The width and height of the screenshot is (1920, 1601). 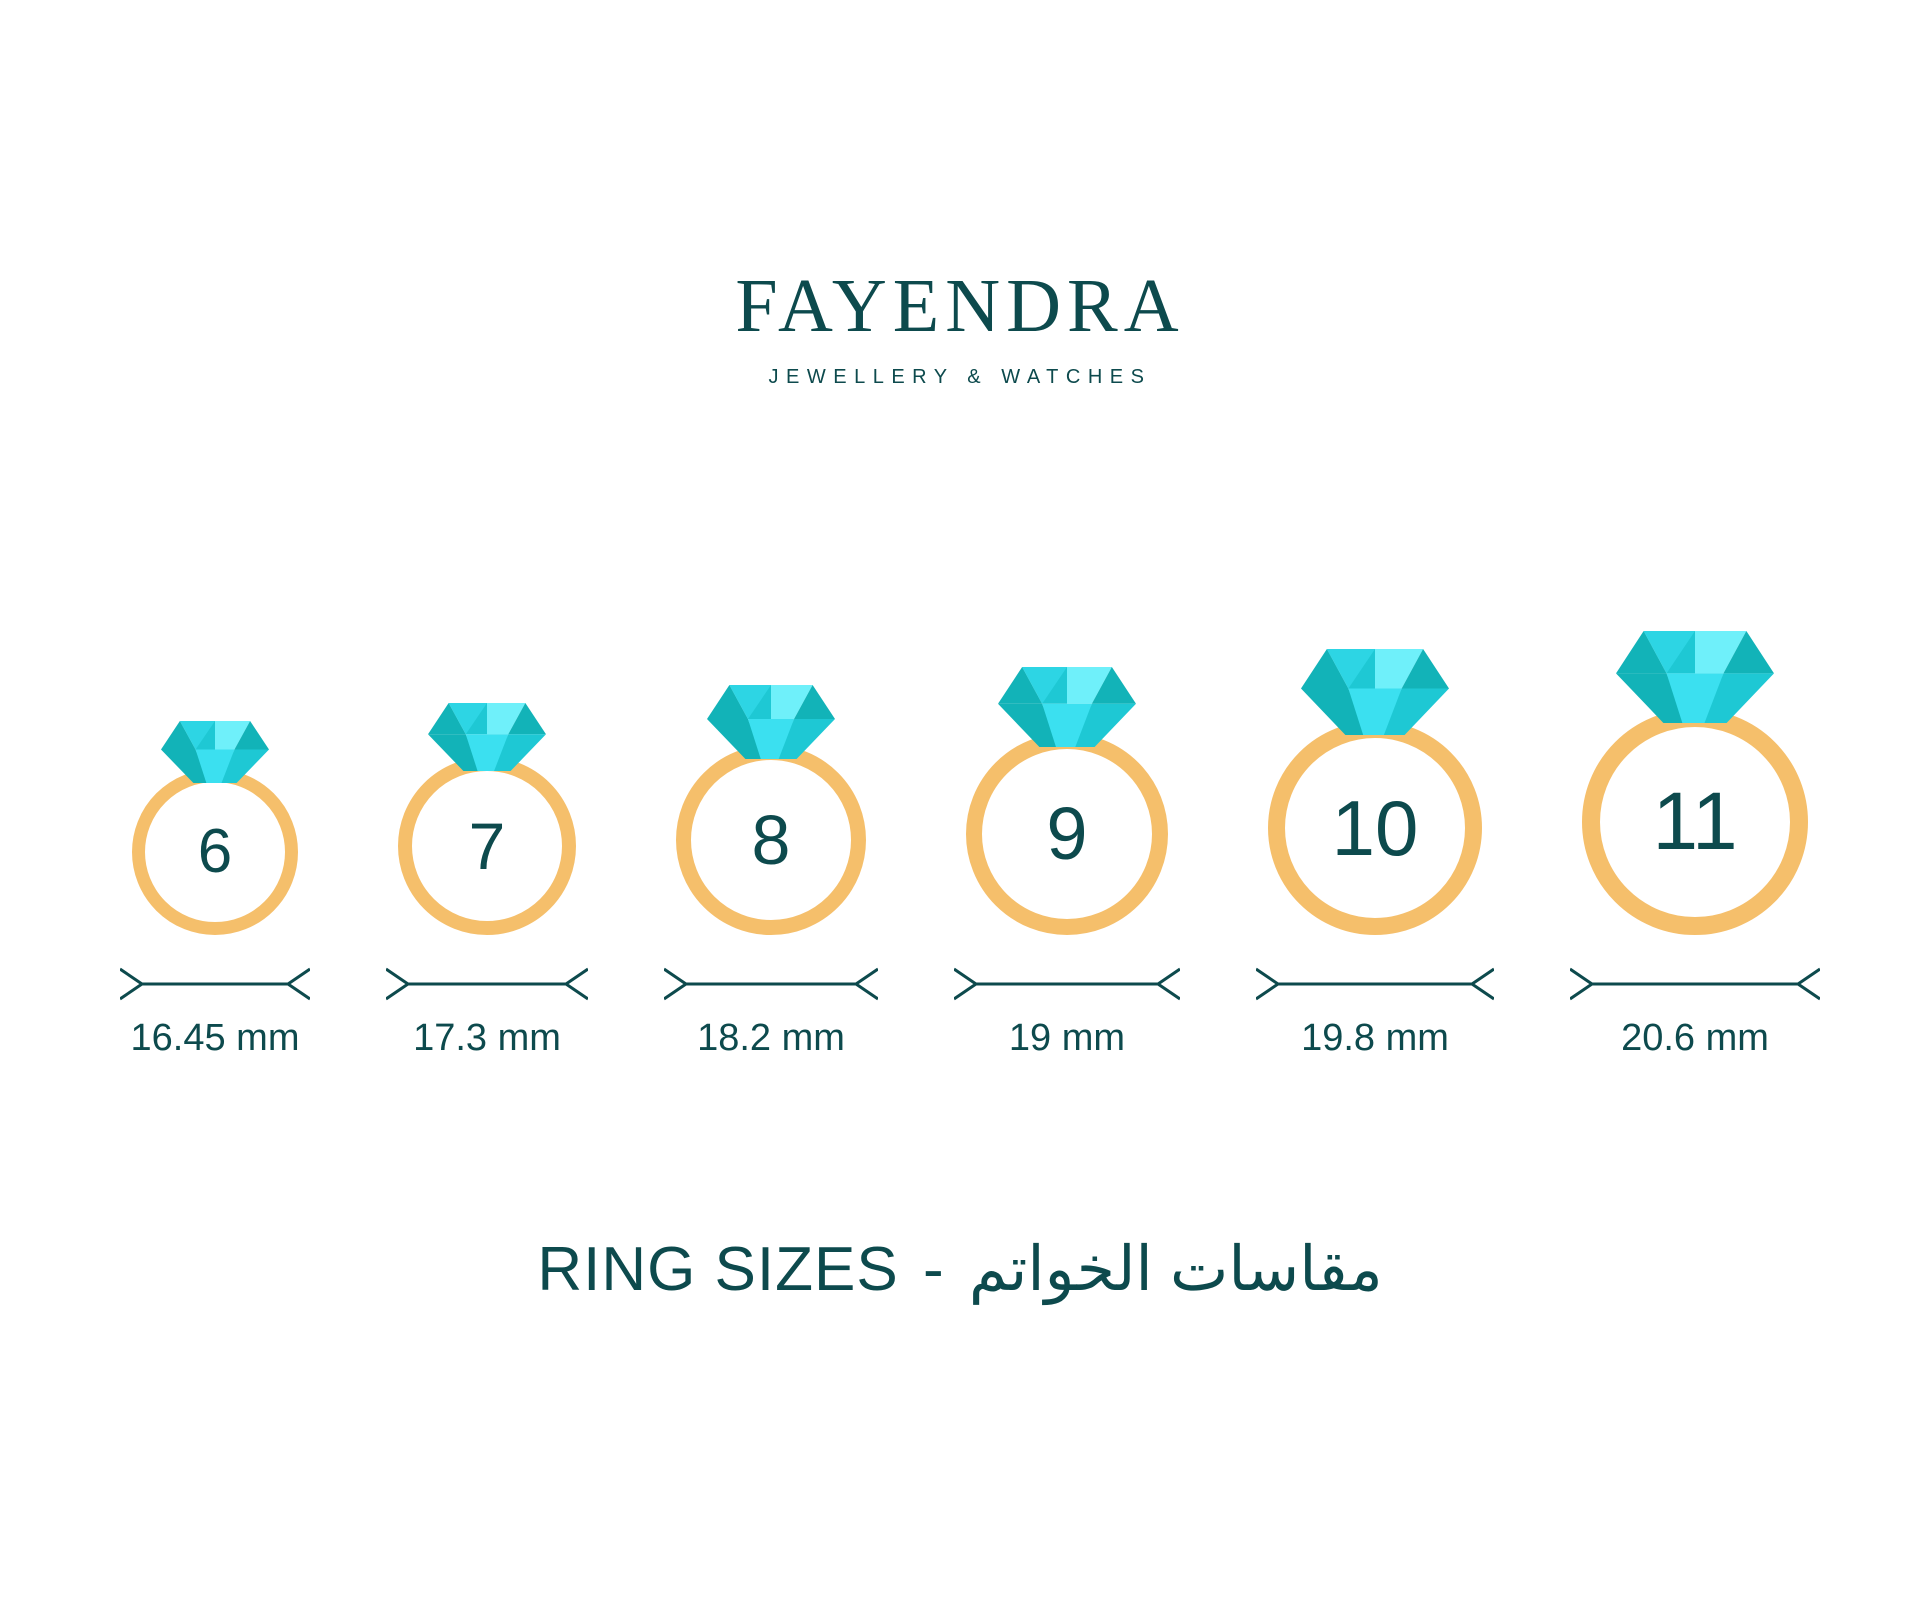 I want to click on ring-size-number: 9, so click(x=1067, y=833).